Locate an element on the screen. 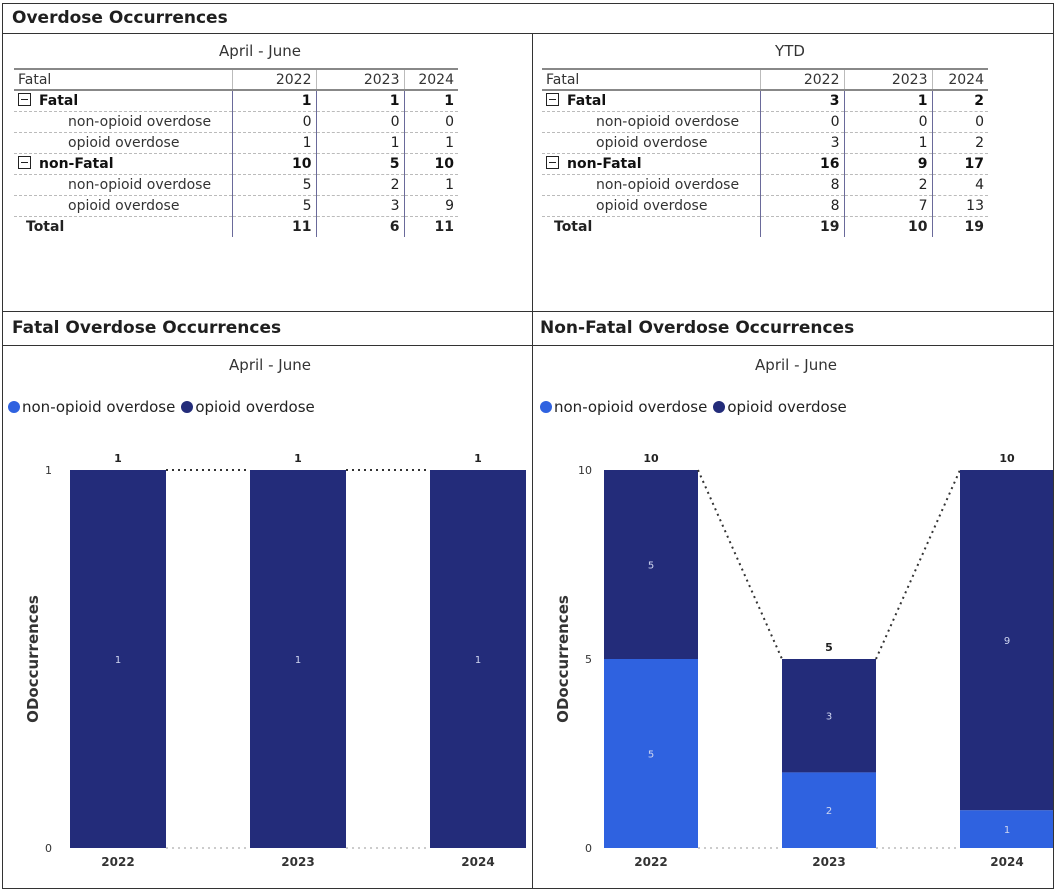 The width and height of the screenshot is (1054, 890). table-row-group: Fatal 1 1 1 is located at coordinates (236, 100).